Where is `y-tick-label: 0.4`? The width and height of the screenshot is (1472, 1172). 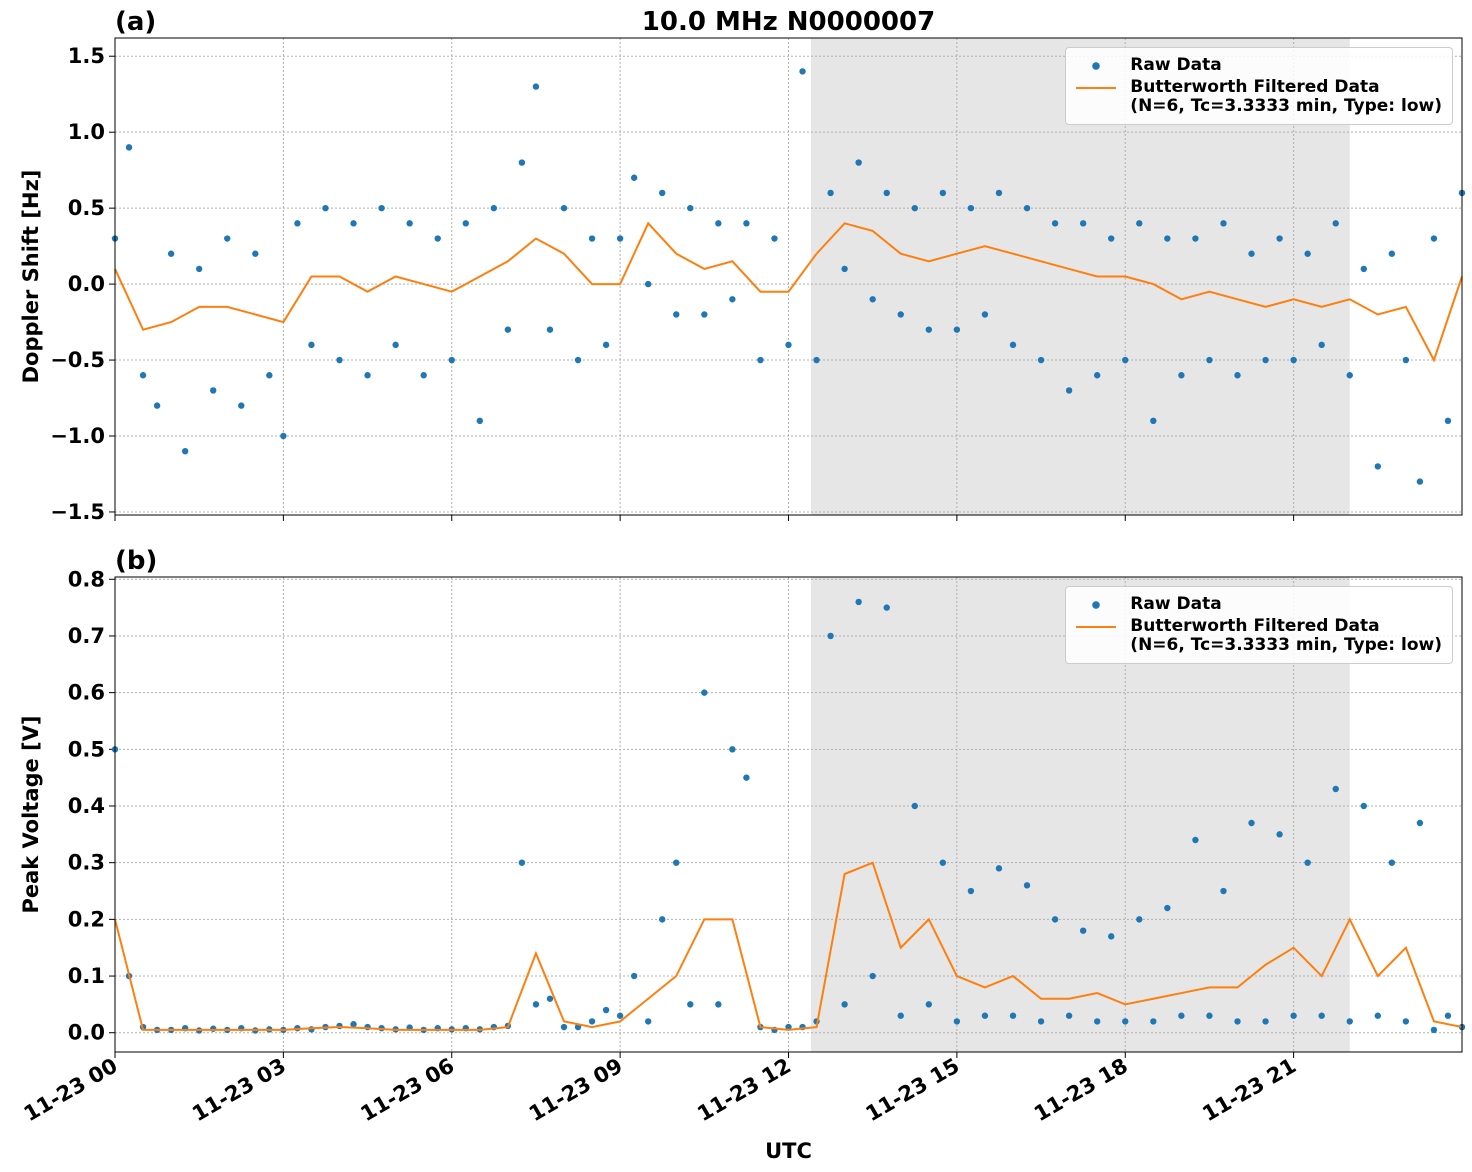
y-tick-label: 0.4 is located at coordinates (86, 806).